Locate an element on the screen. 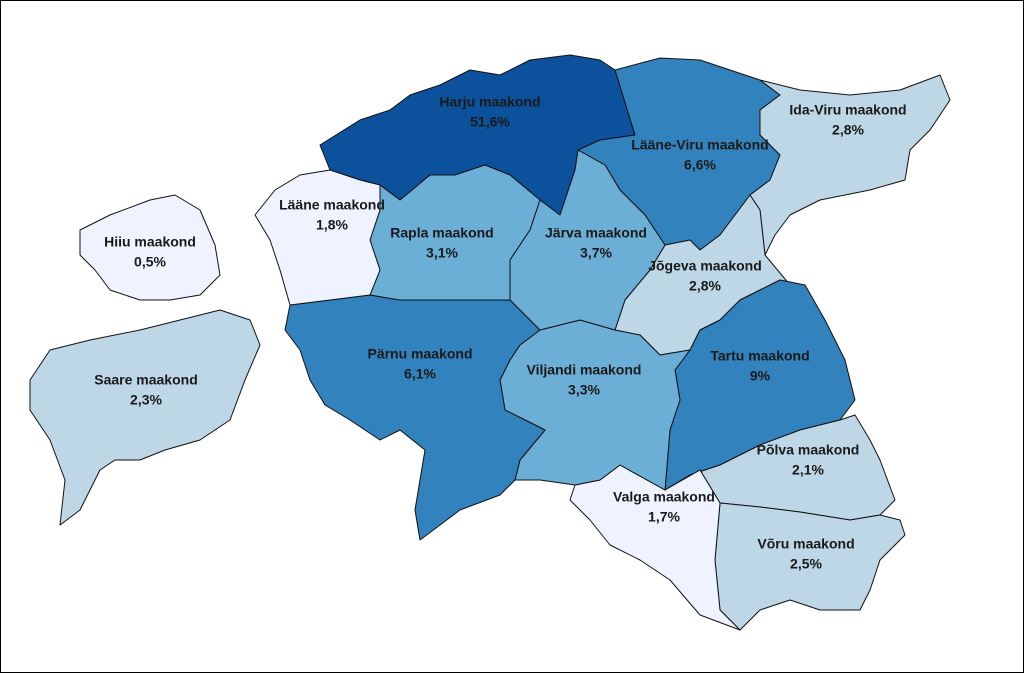 The image size is (1024, 673). region-name: Viljandi maakond is located at coordinates (584, 370).